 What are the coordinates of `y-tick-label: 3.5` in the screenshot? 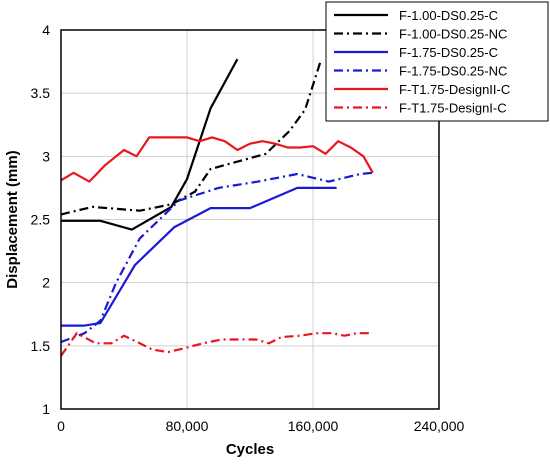 It's located at (41, 93).